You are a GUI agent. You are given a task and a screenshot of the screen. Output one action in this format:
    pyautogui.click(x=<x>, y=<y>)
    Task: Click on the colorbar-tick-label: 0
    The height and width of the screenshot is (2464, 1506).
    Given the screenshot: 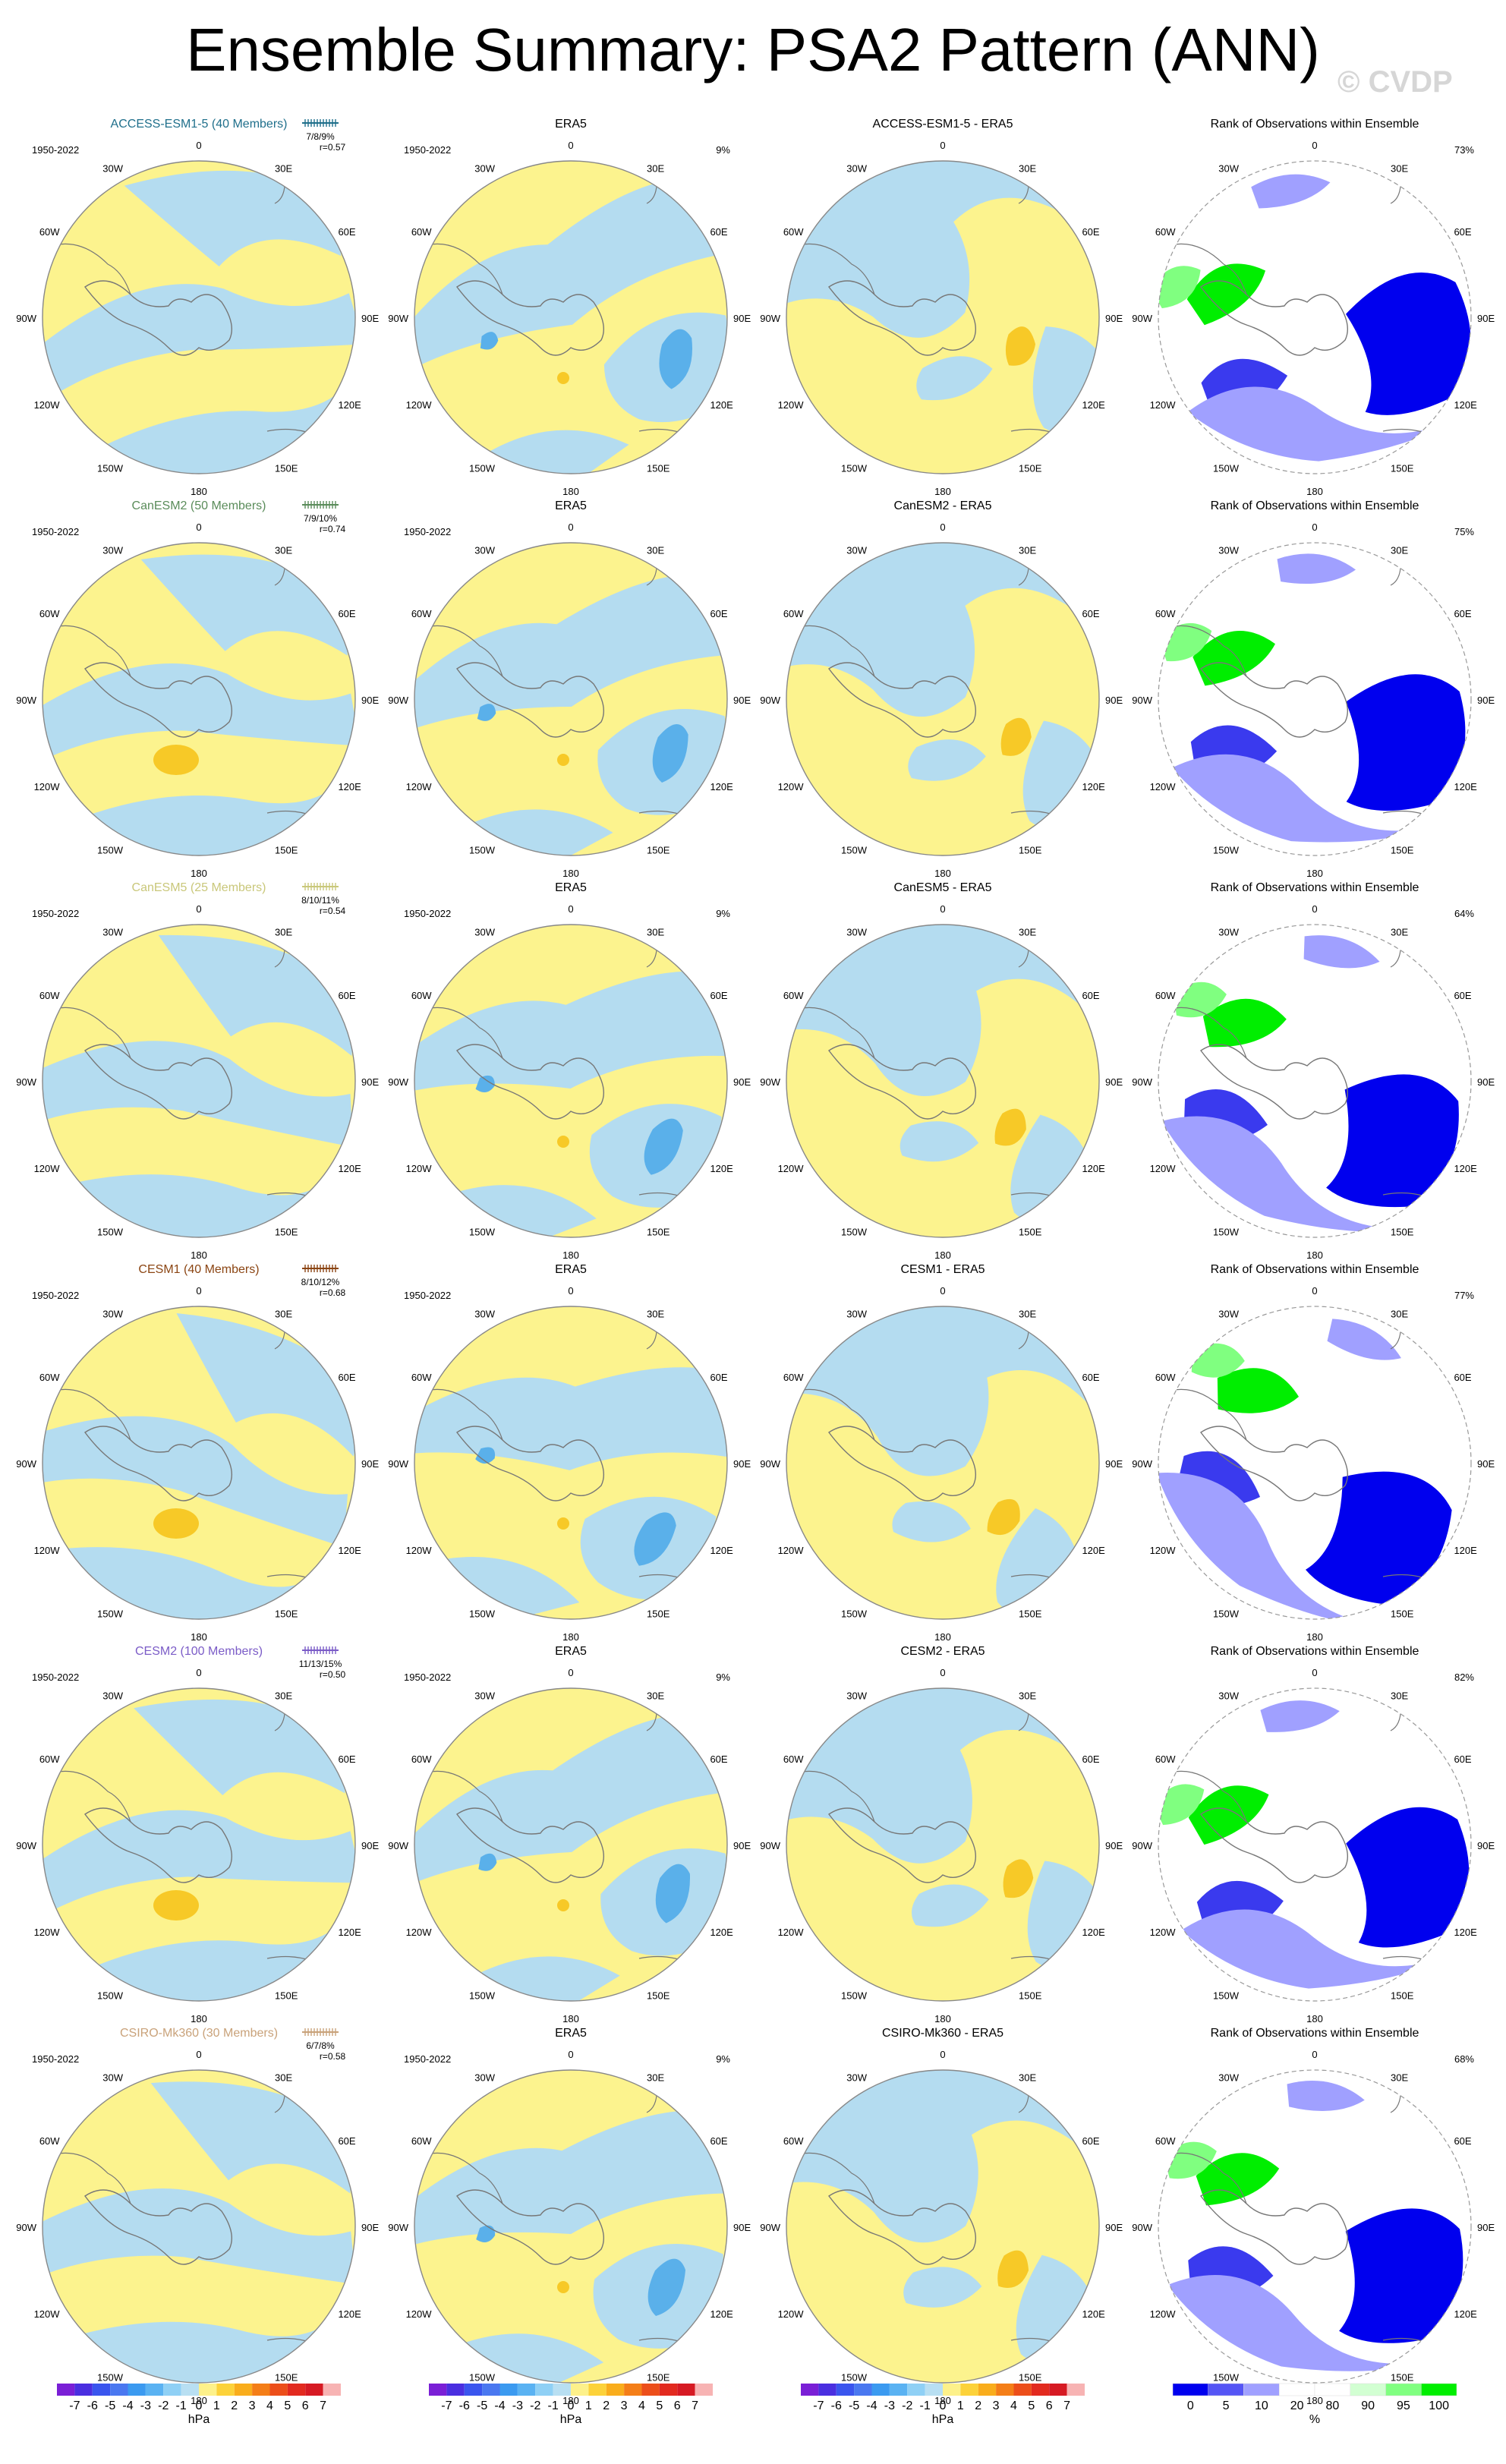 What is the action you would take?
    pyautogui.click(x=571, y=2406)
    